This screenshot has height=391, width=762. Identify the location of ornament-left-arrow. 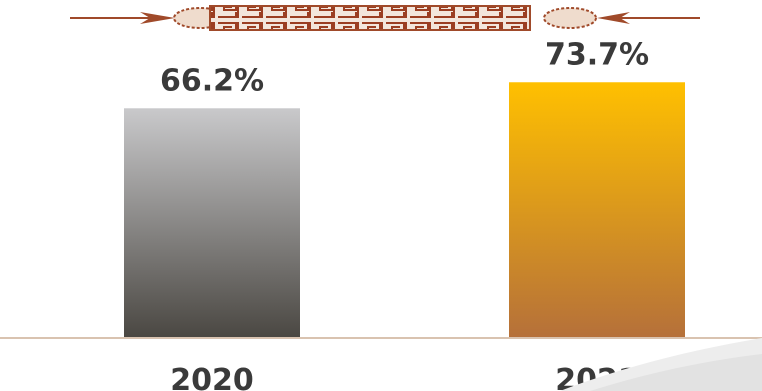
(157, 18).